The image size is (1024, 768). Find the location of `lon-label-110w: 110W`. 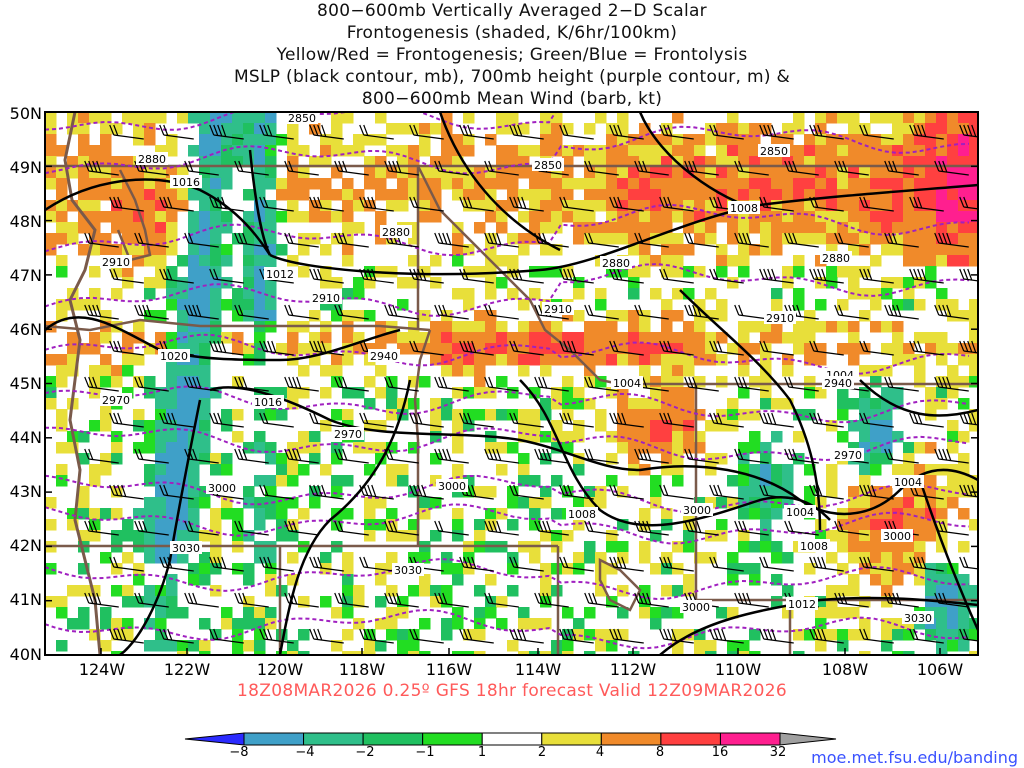

lon-label-110w: 110W is located at coordinates (738, 669).